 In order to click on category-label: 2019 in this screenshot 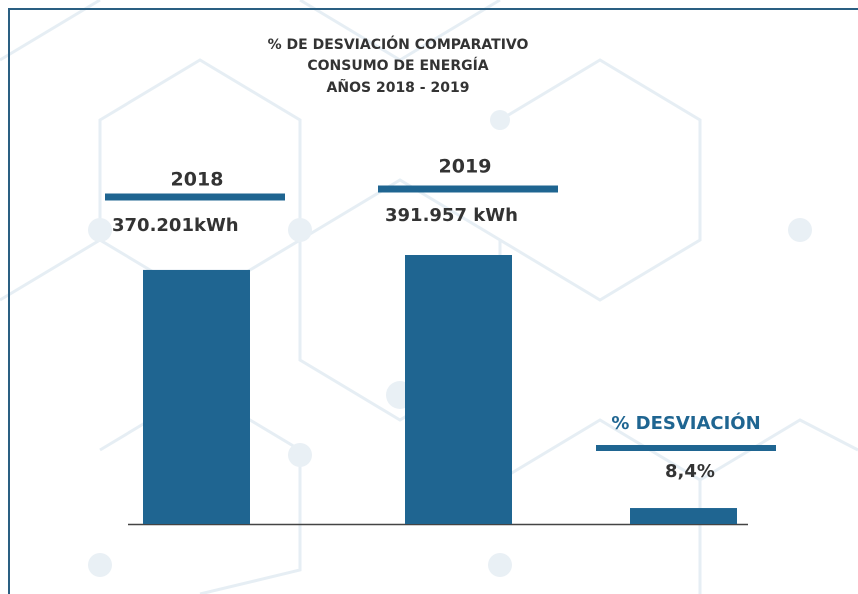, I will do `click(465, 167)`.